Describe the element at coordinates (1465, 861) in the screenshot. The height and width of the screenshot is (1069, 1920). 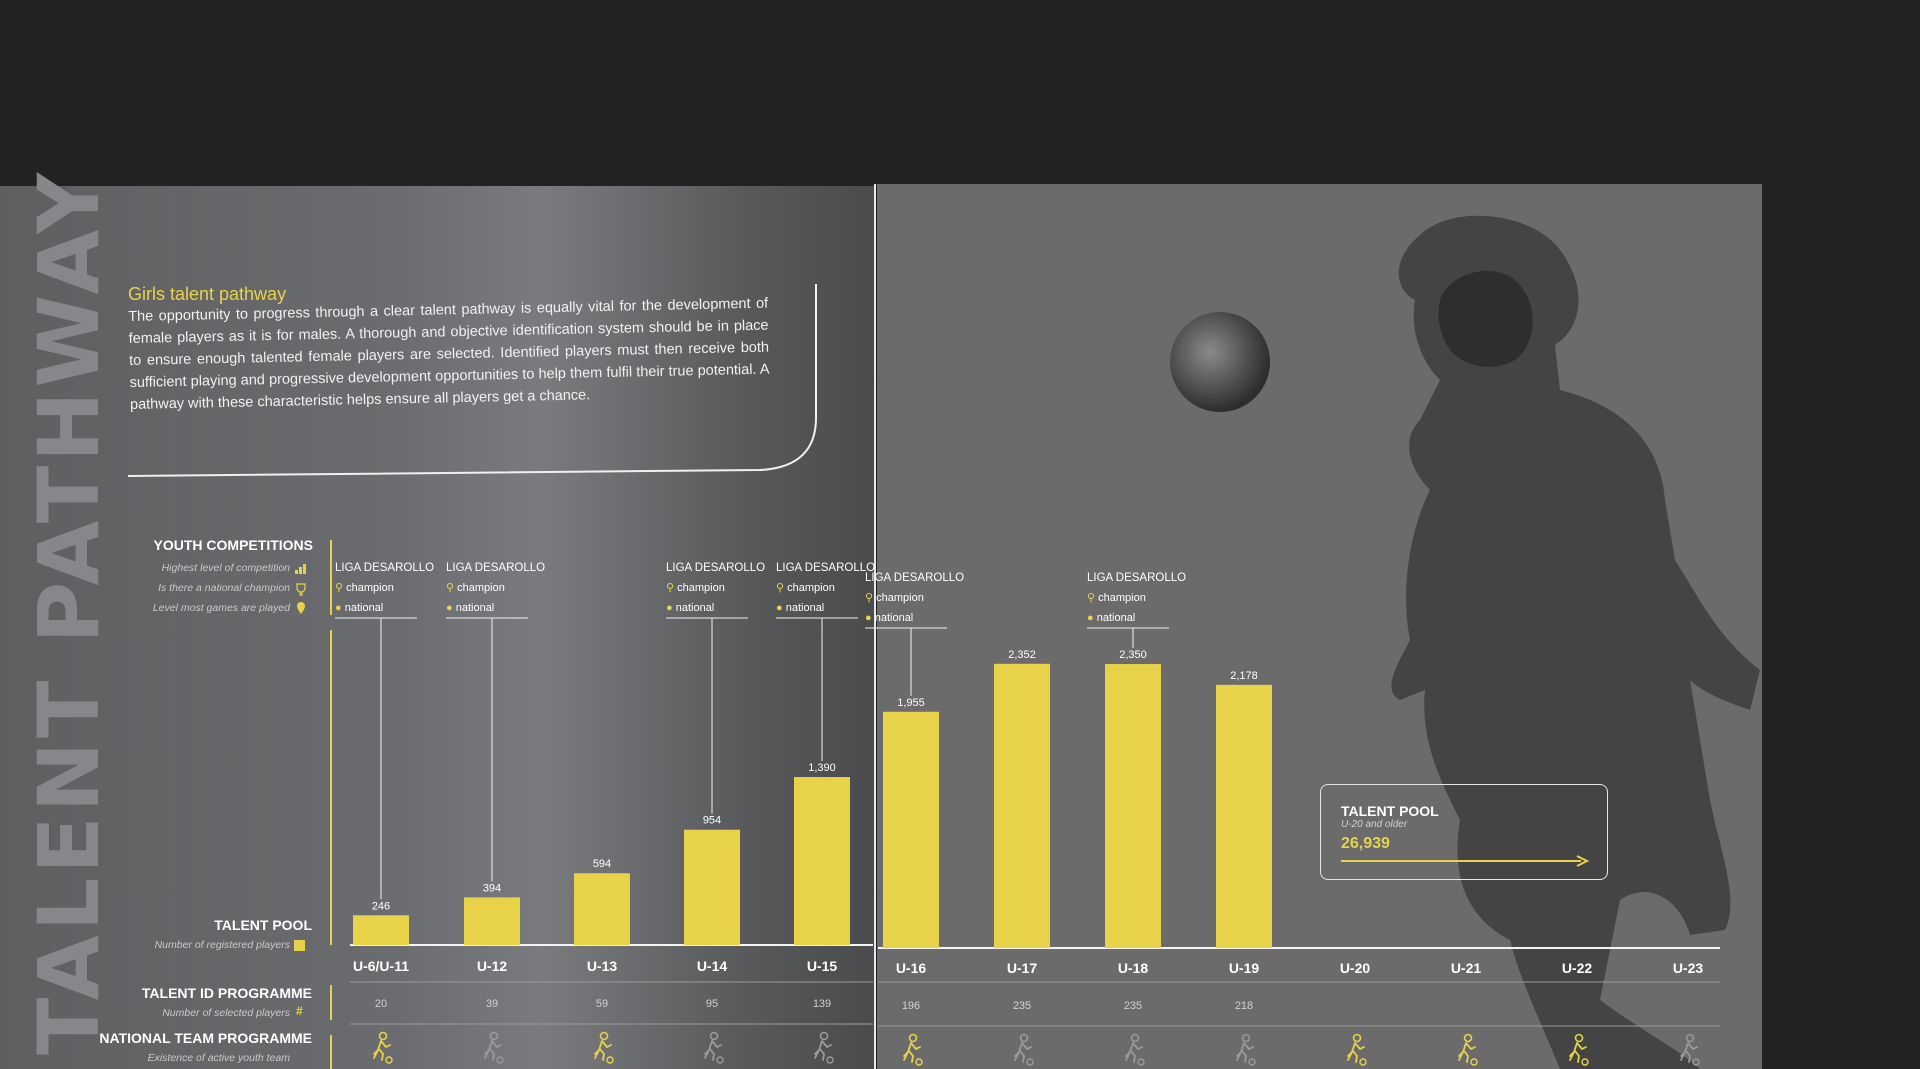
I see `arrow-right-icon` at that location.